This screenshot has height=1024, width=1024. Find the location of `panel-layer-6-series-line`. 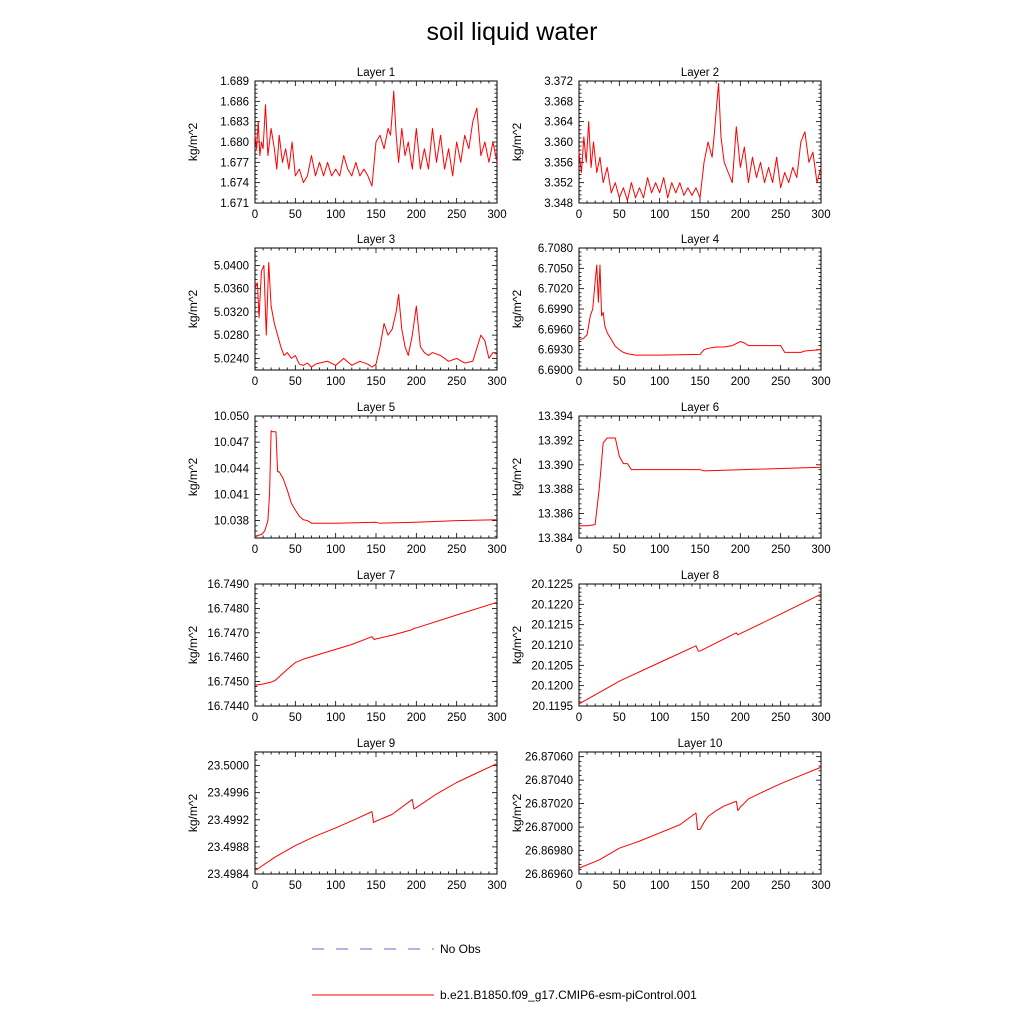

panel-layer-6-series-line is located at coordinates (700, 482).